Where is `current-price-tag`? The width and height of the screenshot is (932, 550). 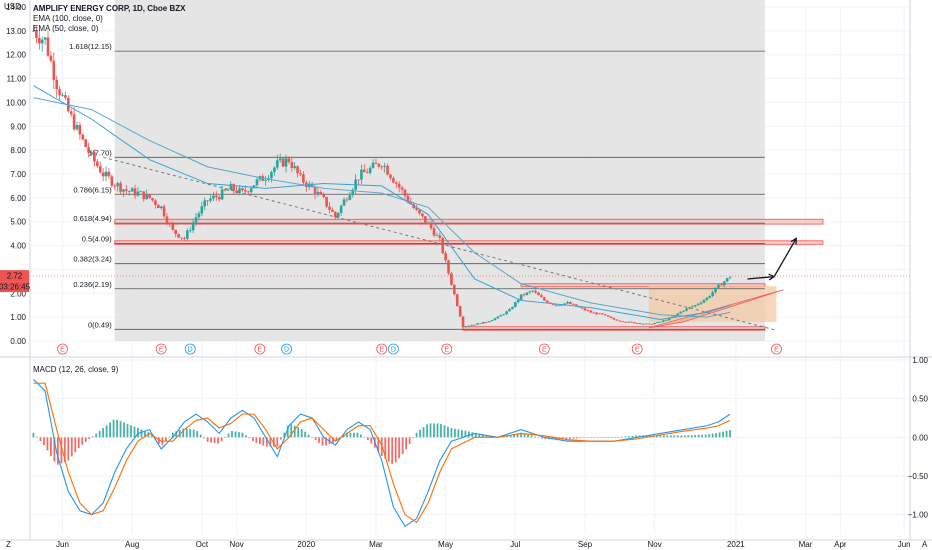 current-price-tag is located at coordinates (14, 276).